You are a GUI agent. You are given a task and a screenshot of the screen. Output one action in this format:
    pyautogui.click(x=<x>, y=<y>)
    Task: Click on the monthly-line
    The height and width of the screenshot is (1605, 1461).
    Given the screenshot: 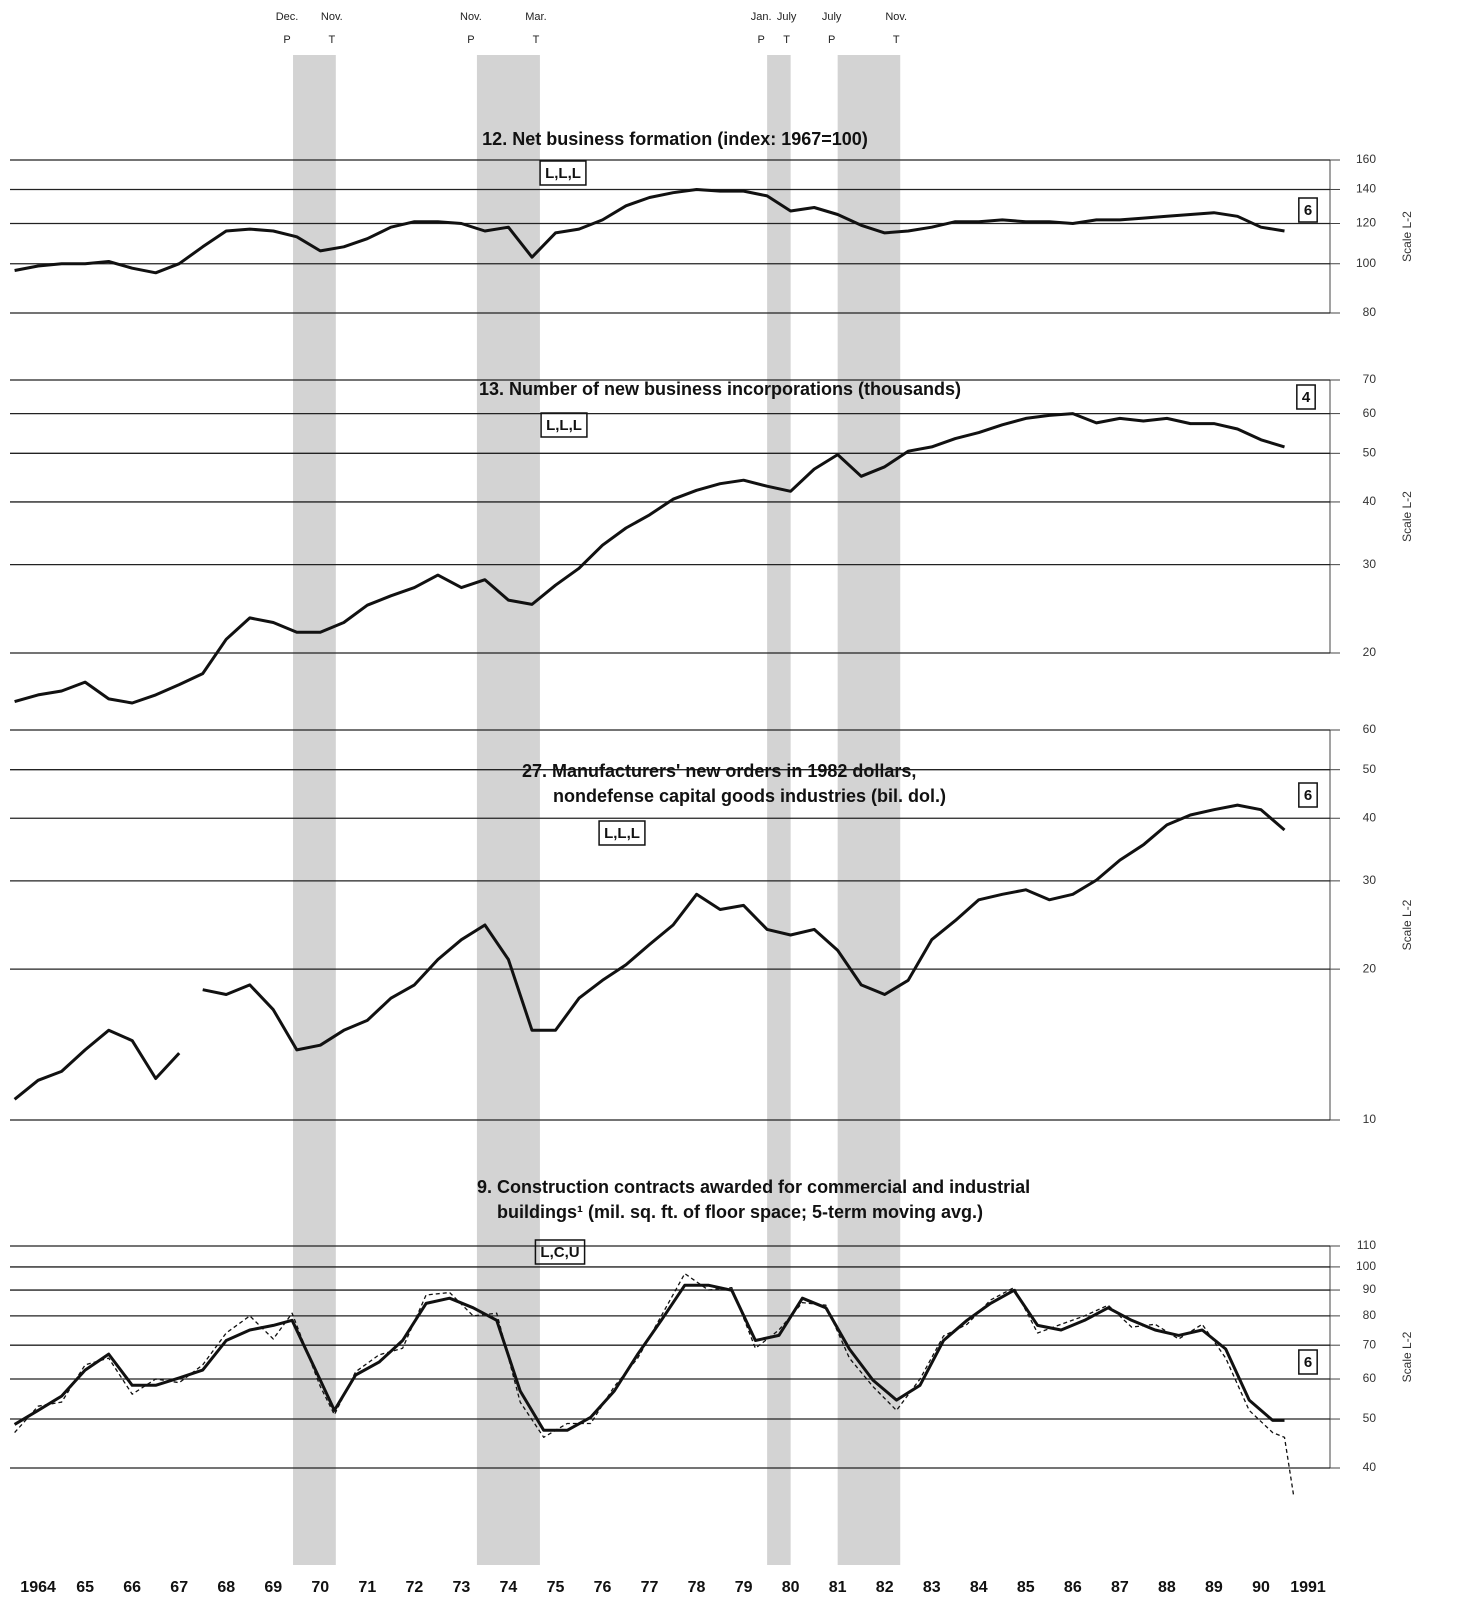 What is the action you would take?
    pyautogui.click(x=654, y=1385)
    